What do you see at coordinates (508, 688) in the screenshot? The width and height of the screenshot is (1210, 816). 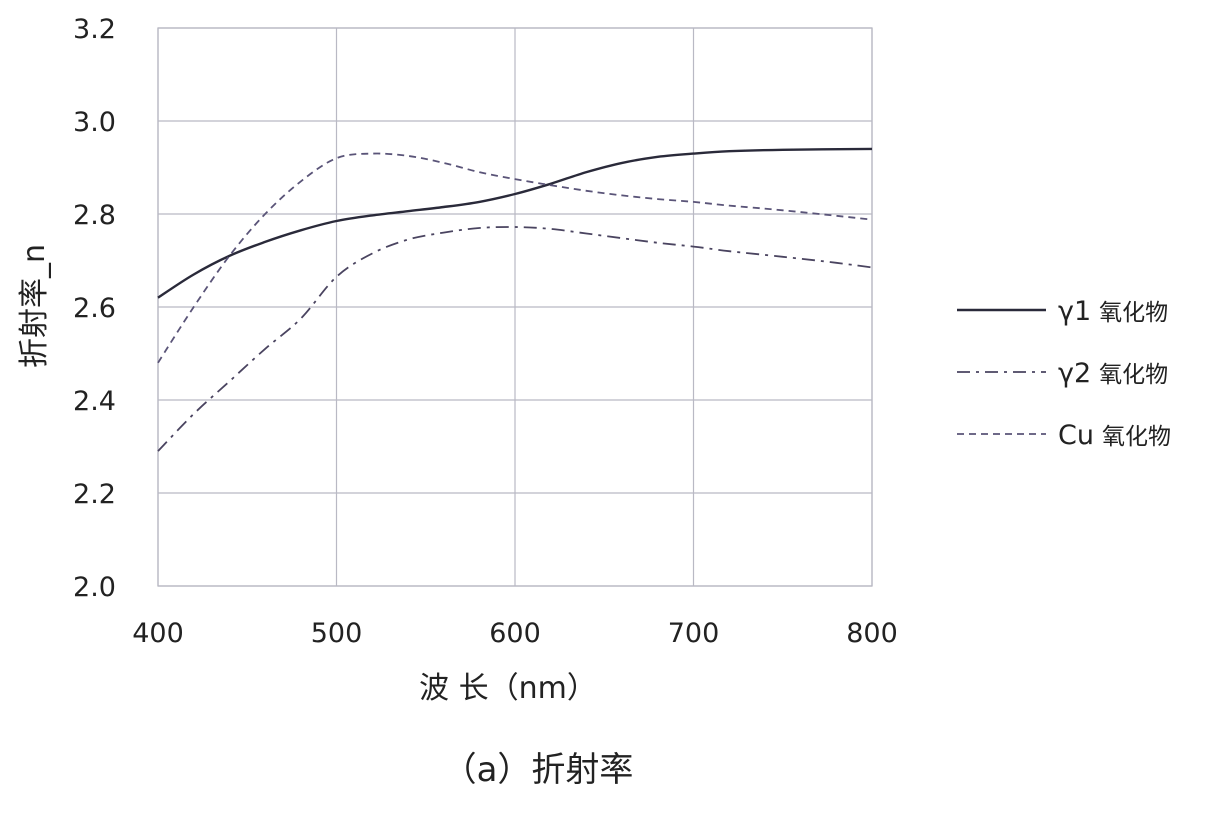 I see `x-axis-title: 波 长（nm）` at bounding box center [508, 688].